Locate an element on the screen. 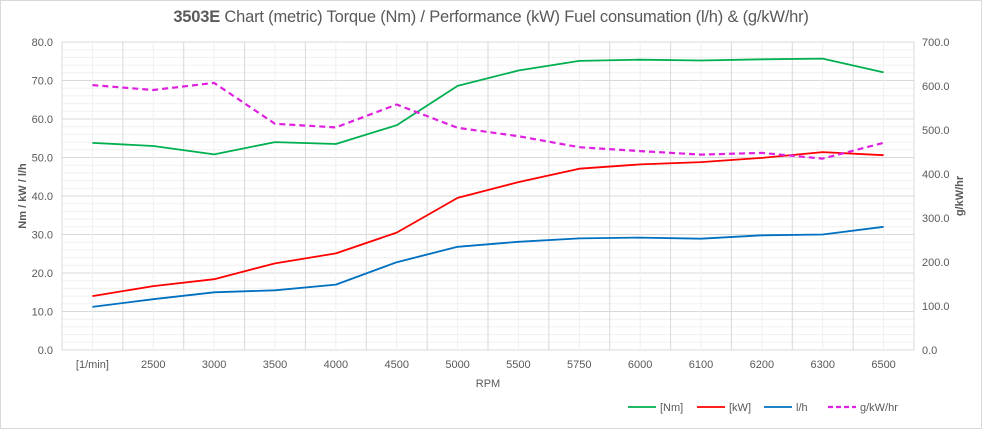 The width and height of the screenshot is (982, 429). x-tick-label: 6100 is located at coordinates (701, 365).